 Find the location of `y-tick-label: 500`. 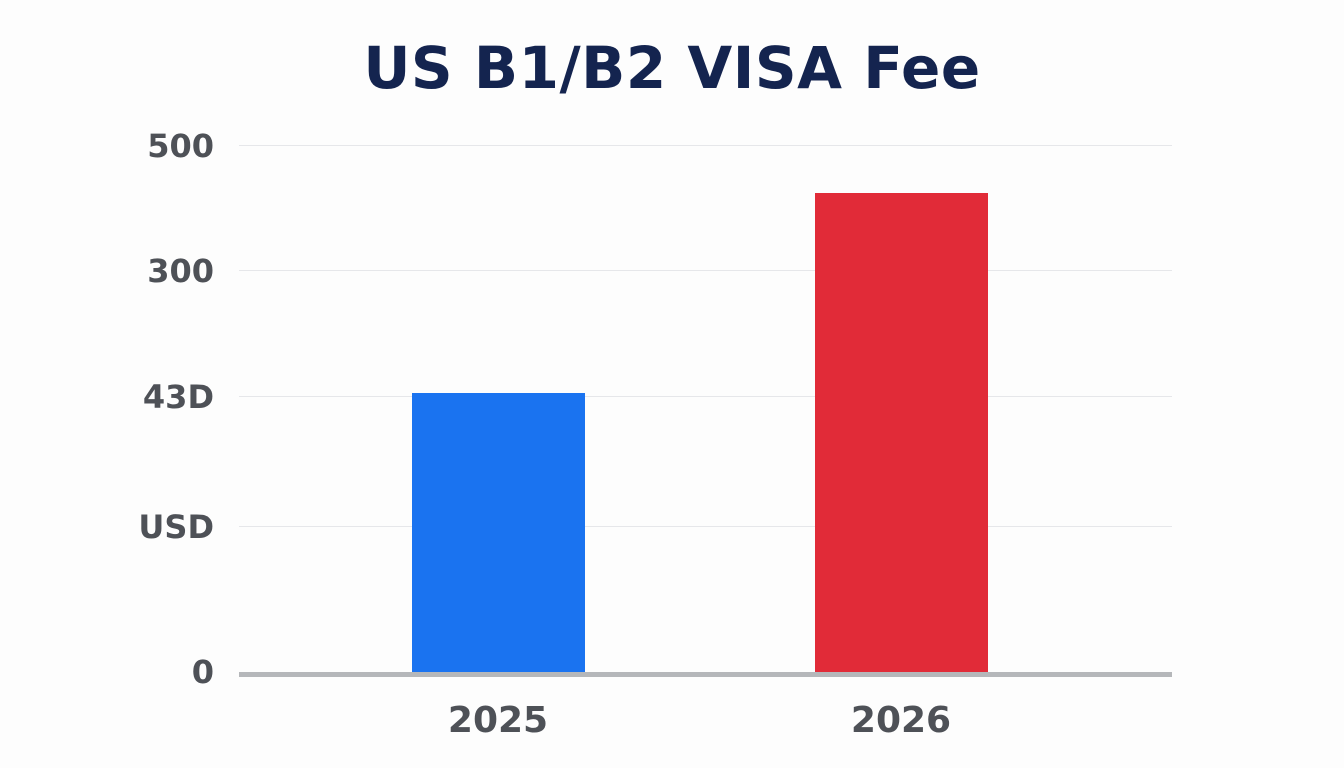

y-tick-label: 500 is located at coordinates (180, 146).